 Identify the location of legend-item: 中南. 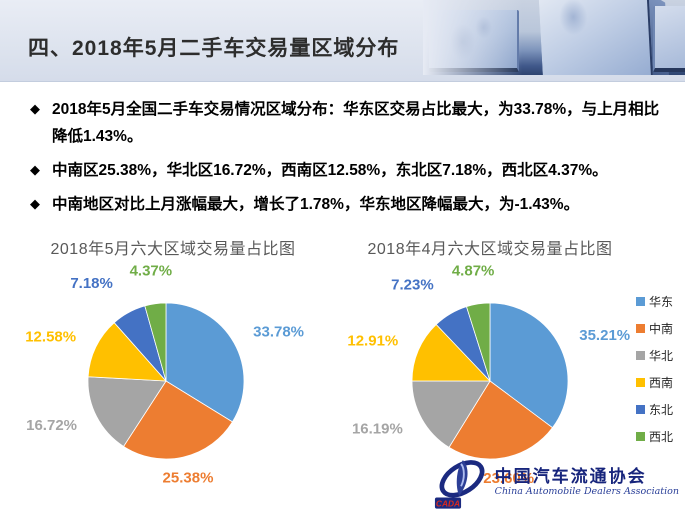
(654, 328).